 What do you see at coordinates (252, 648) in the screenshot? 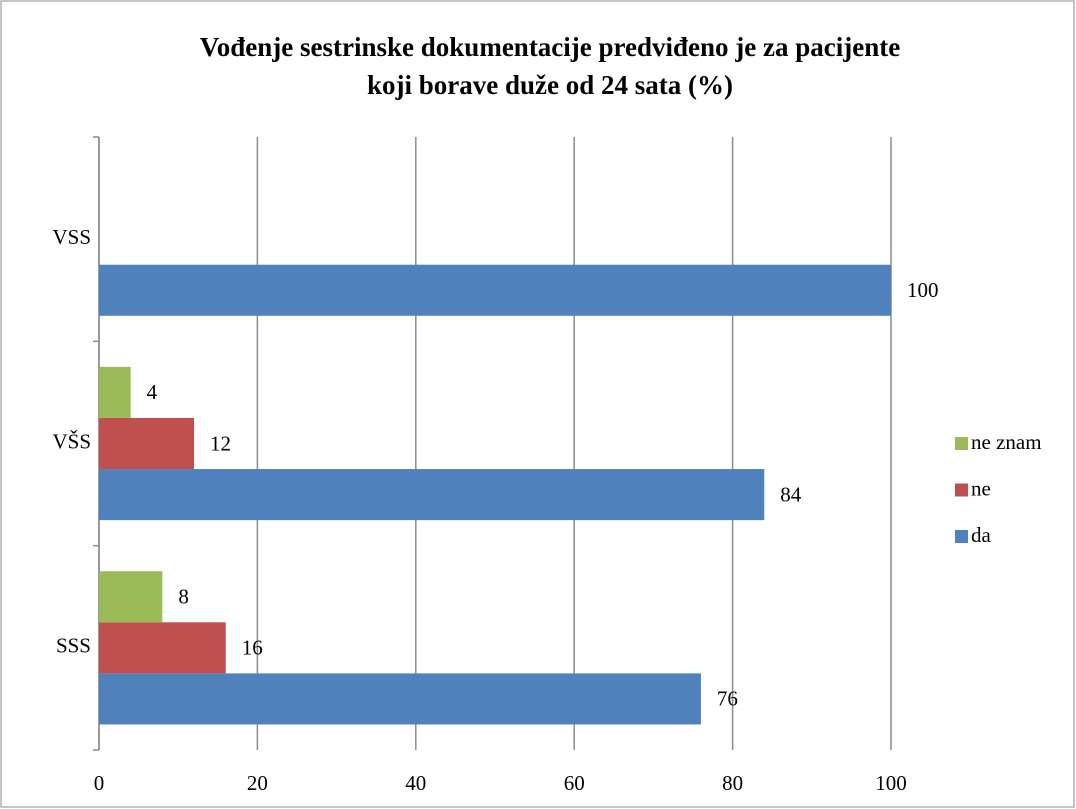
I see `value-label: 16` at bounding box center [252, 648].